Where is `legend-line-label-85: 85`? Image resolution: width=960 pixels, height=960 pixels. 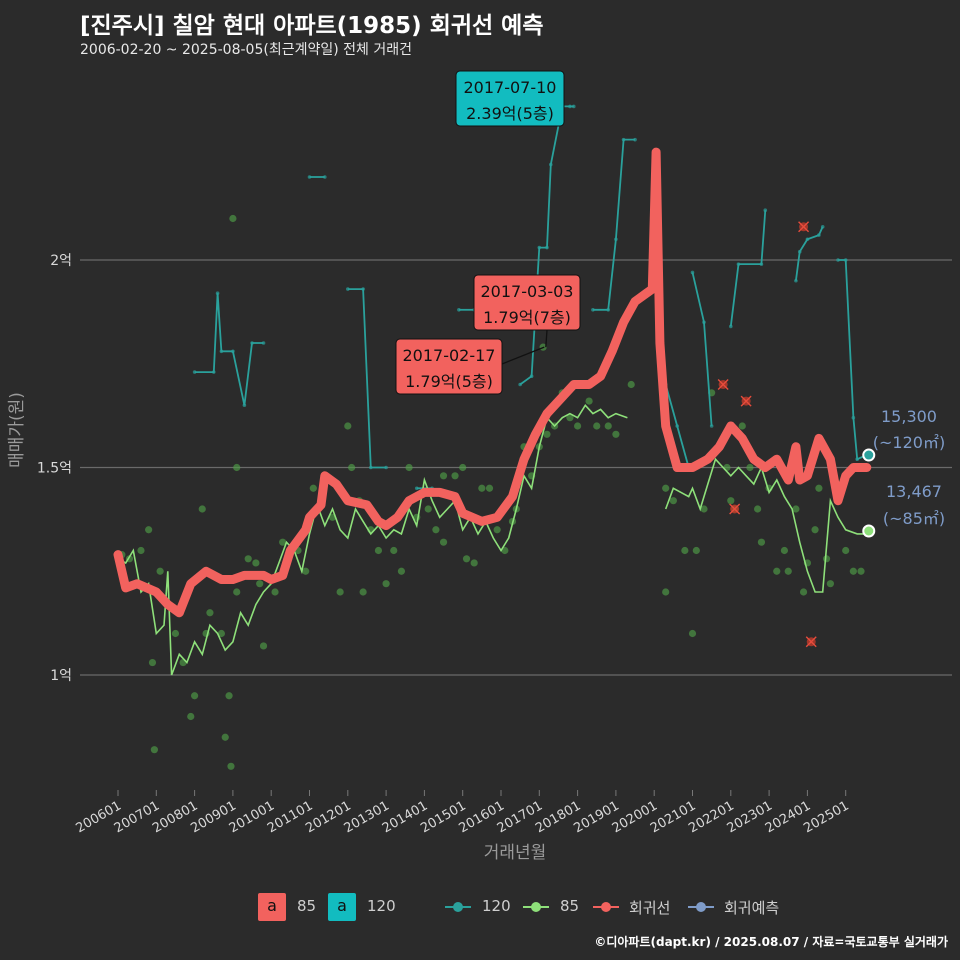 legend-line-label-85: 85 is located at coordinates (570, 906).